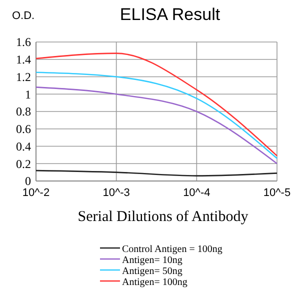  Describe the element at coordinates (152, 260) in the screenshot. I see `legend-label: Antigen= 10ng` at that location.